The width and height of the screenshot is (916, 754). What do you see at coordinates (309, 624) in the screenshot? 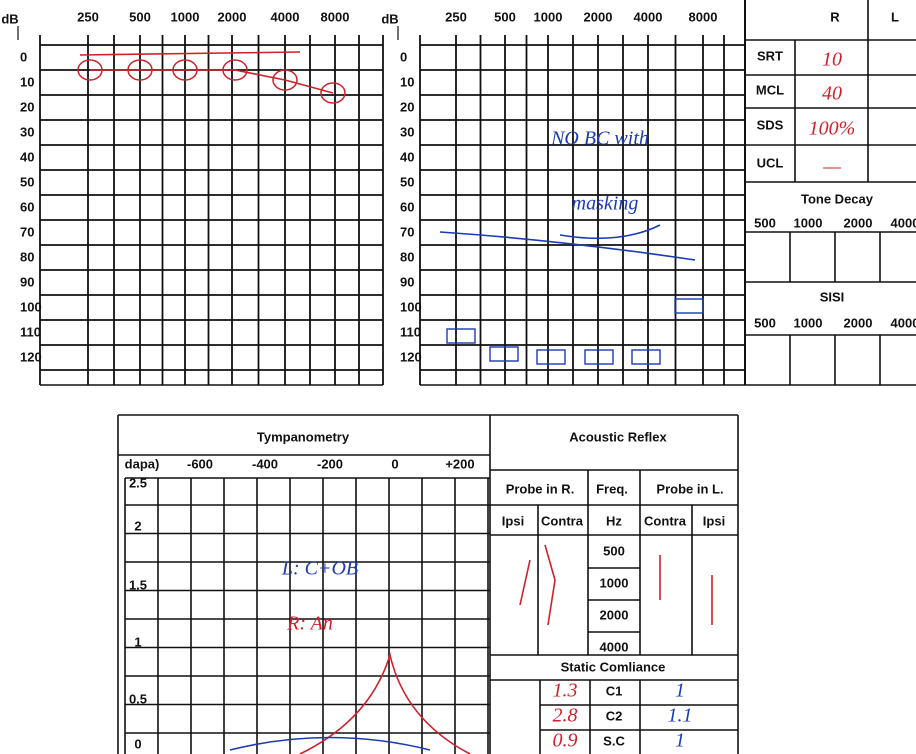
I see `handwritten-note: R: An` at bounding box center [309, 624].